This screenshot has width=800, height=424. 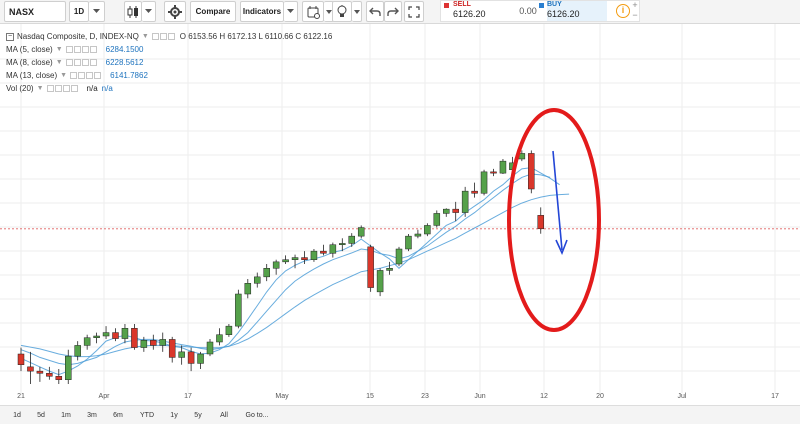 I want to click on ma13-label: MA (13, close), so click(x=32, y=75).